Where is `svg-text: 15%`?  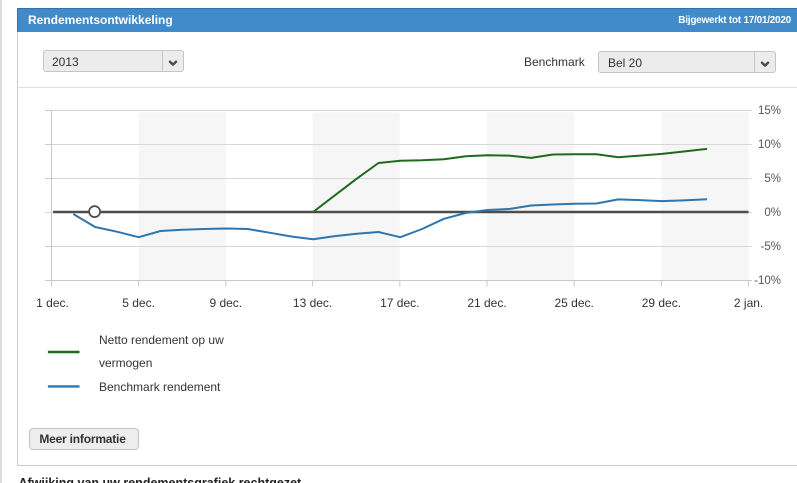
svg-text: 15% is located at coordinates (769, 111).